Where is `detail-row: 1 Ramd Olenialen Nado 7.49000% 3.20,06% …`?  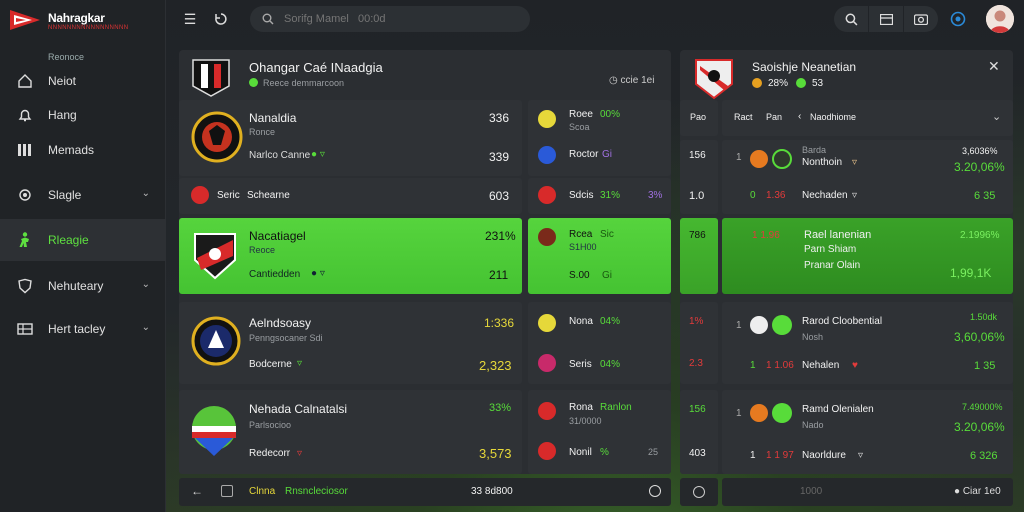 detail-row: 1 Ramd Olenialen Nado 7.49000% 3.20,06% … is located at coordinates (867, 432).